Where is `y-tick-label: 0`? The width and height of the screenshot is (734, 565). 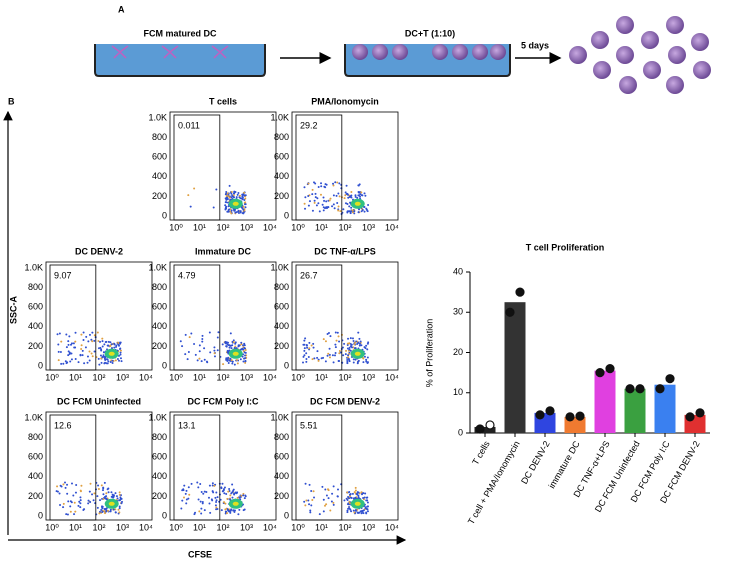 y-tick-label: 0 is located at coordinates (286, 365).